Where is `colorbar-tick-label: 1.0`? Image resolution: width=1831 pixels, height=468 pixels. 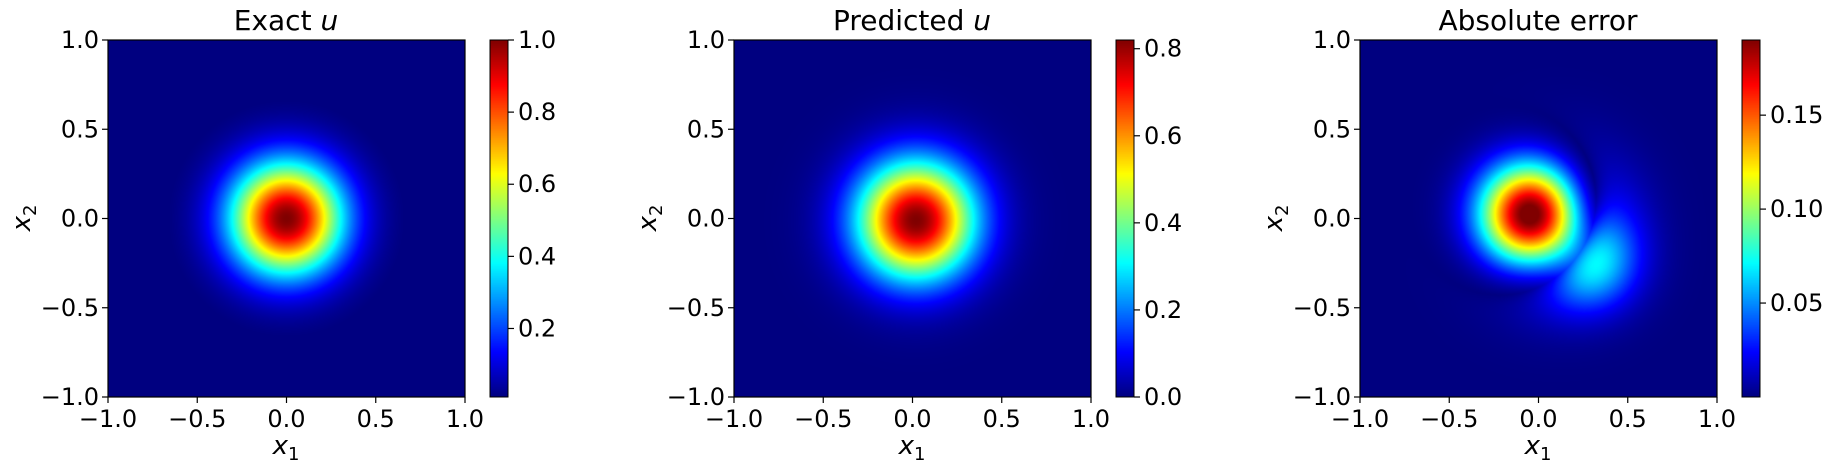 colorbar-tick-label: 1.0 is located at coordinates (537, 40).